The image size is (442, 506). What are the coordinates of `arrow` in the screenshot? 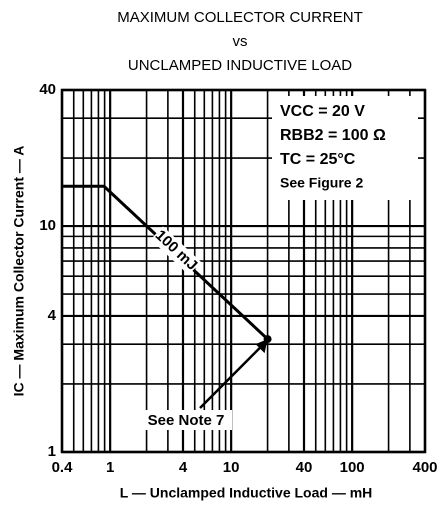 It's located at (232, 376).